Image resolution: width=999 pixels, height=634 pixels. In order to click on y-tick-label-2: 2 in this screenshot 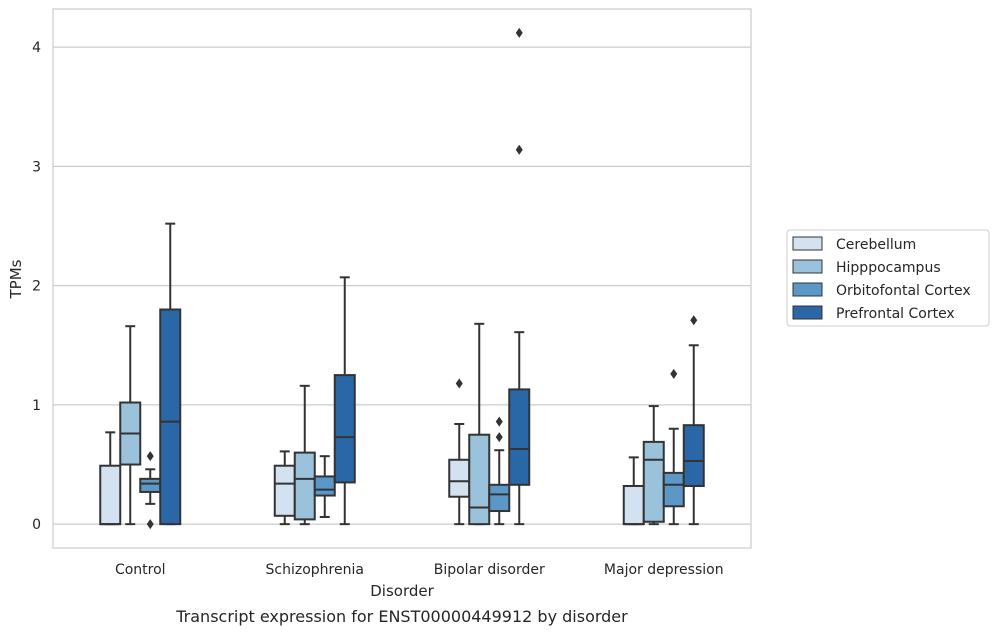, I will do `click(36, 287)`.